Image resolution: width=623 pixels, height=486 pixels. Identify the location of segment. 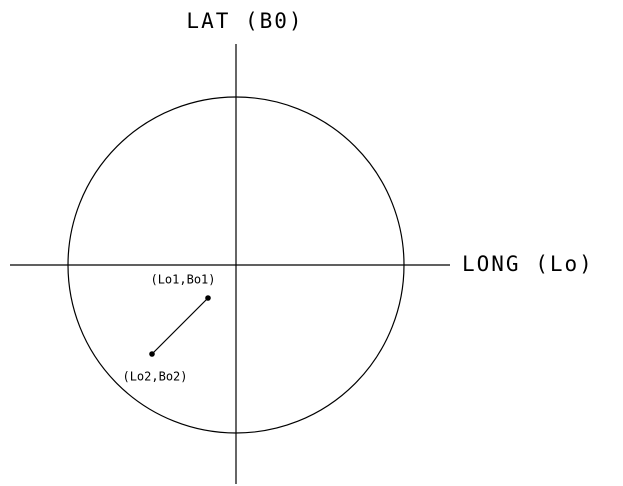
(180, 326).